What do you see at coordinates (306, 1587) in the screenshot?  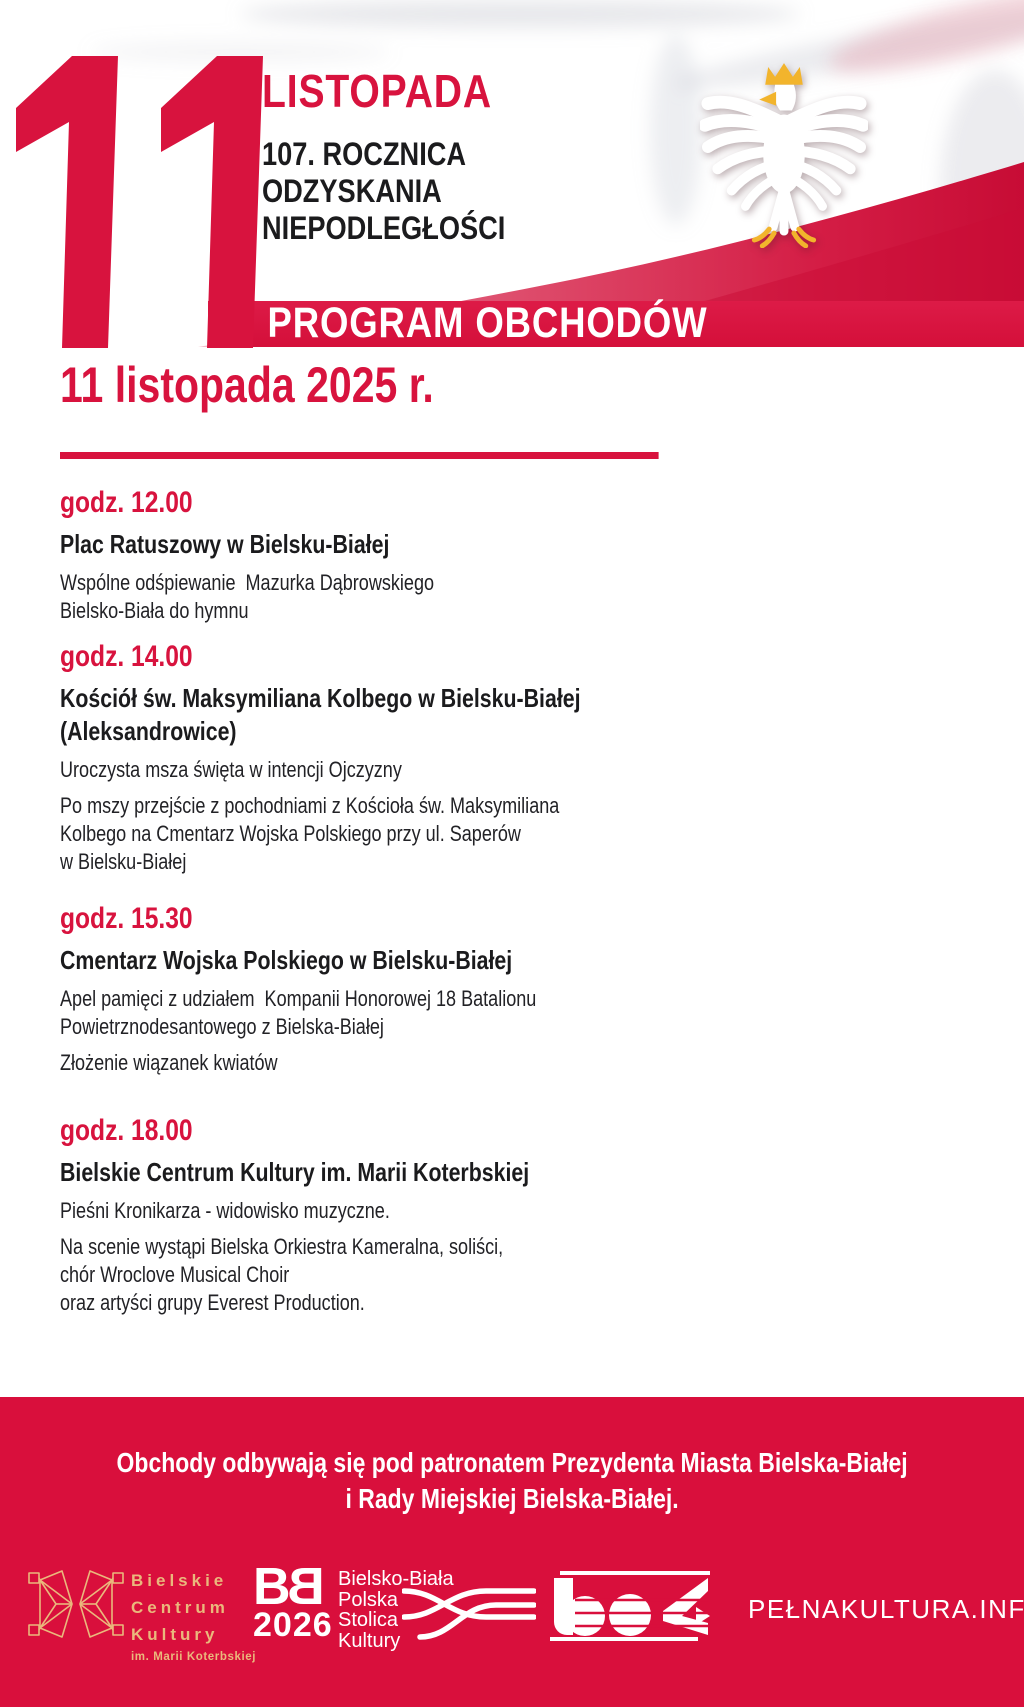 I see `bb-letter-mirrored: B` at bounding box center [306, 1587].